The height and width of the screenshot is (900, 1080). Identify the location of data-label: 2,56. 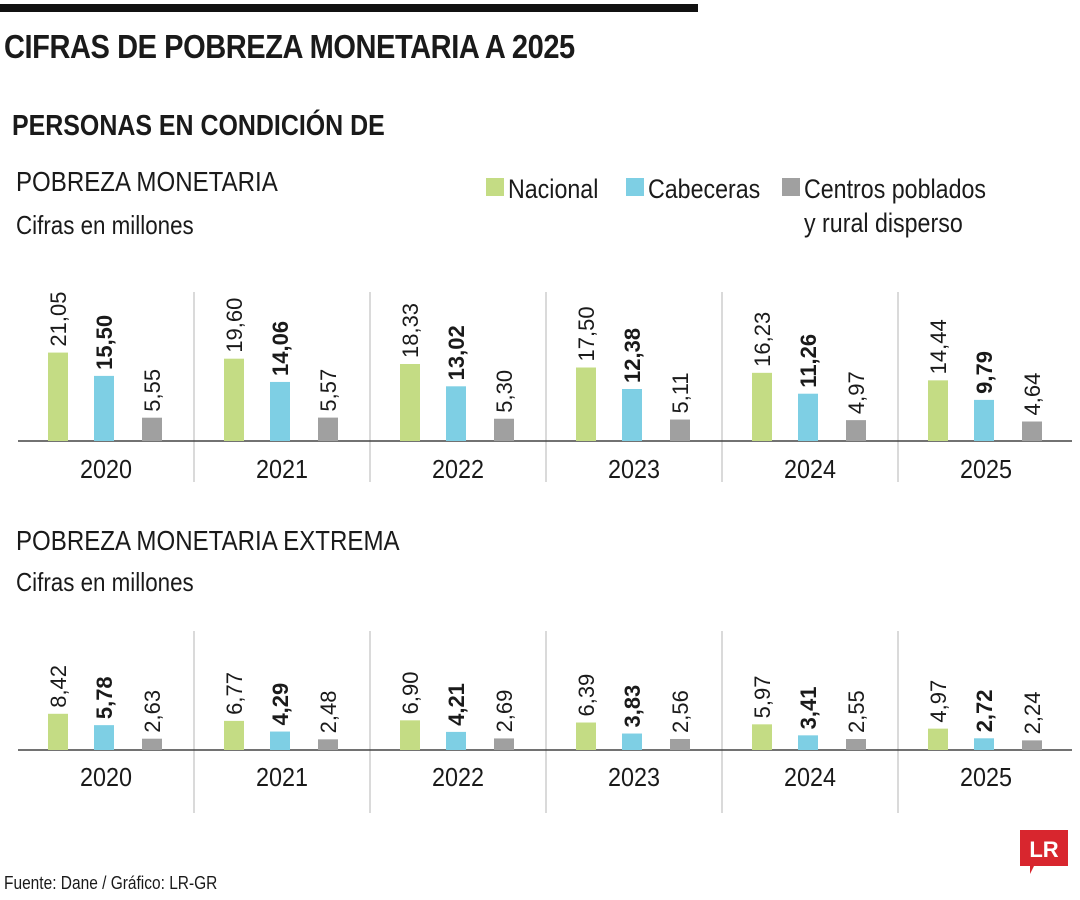
(680, 711).